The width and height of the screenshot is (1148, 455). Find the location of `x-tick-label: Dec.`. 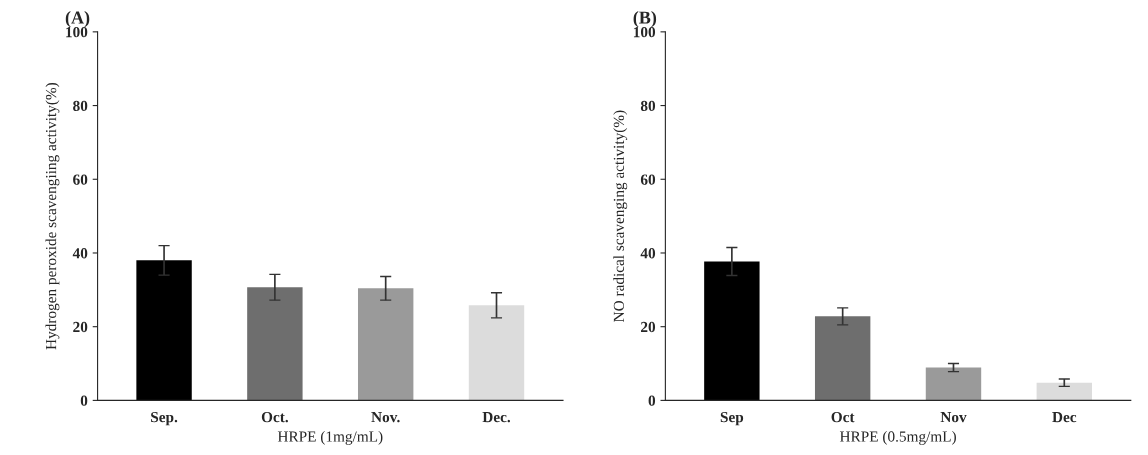

x-tick-label: Dec. is located at coordinates (496, 417).